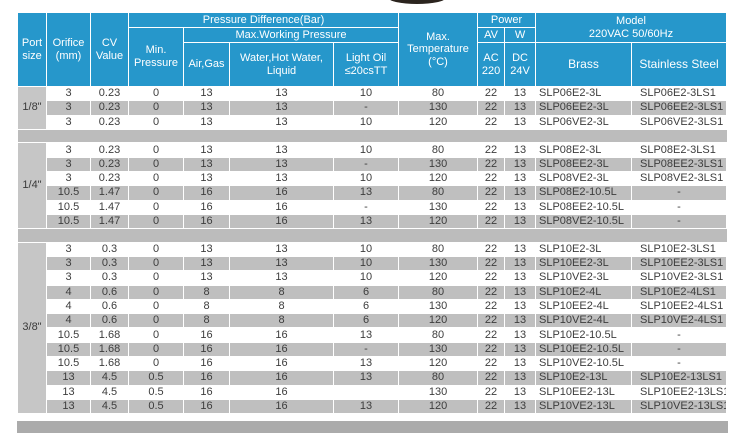 This screenshot has width=744, height=437. I want to click on header-row-2: Min. Pressure Max.Working Pressure AV W, so click(372, 57).